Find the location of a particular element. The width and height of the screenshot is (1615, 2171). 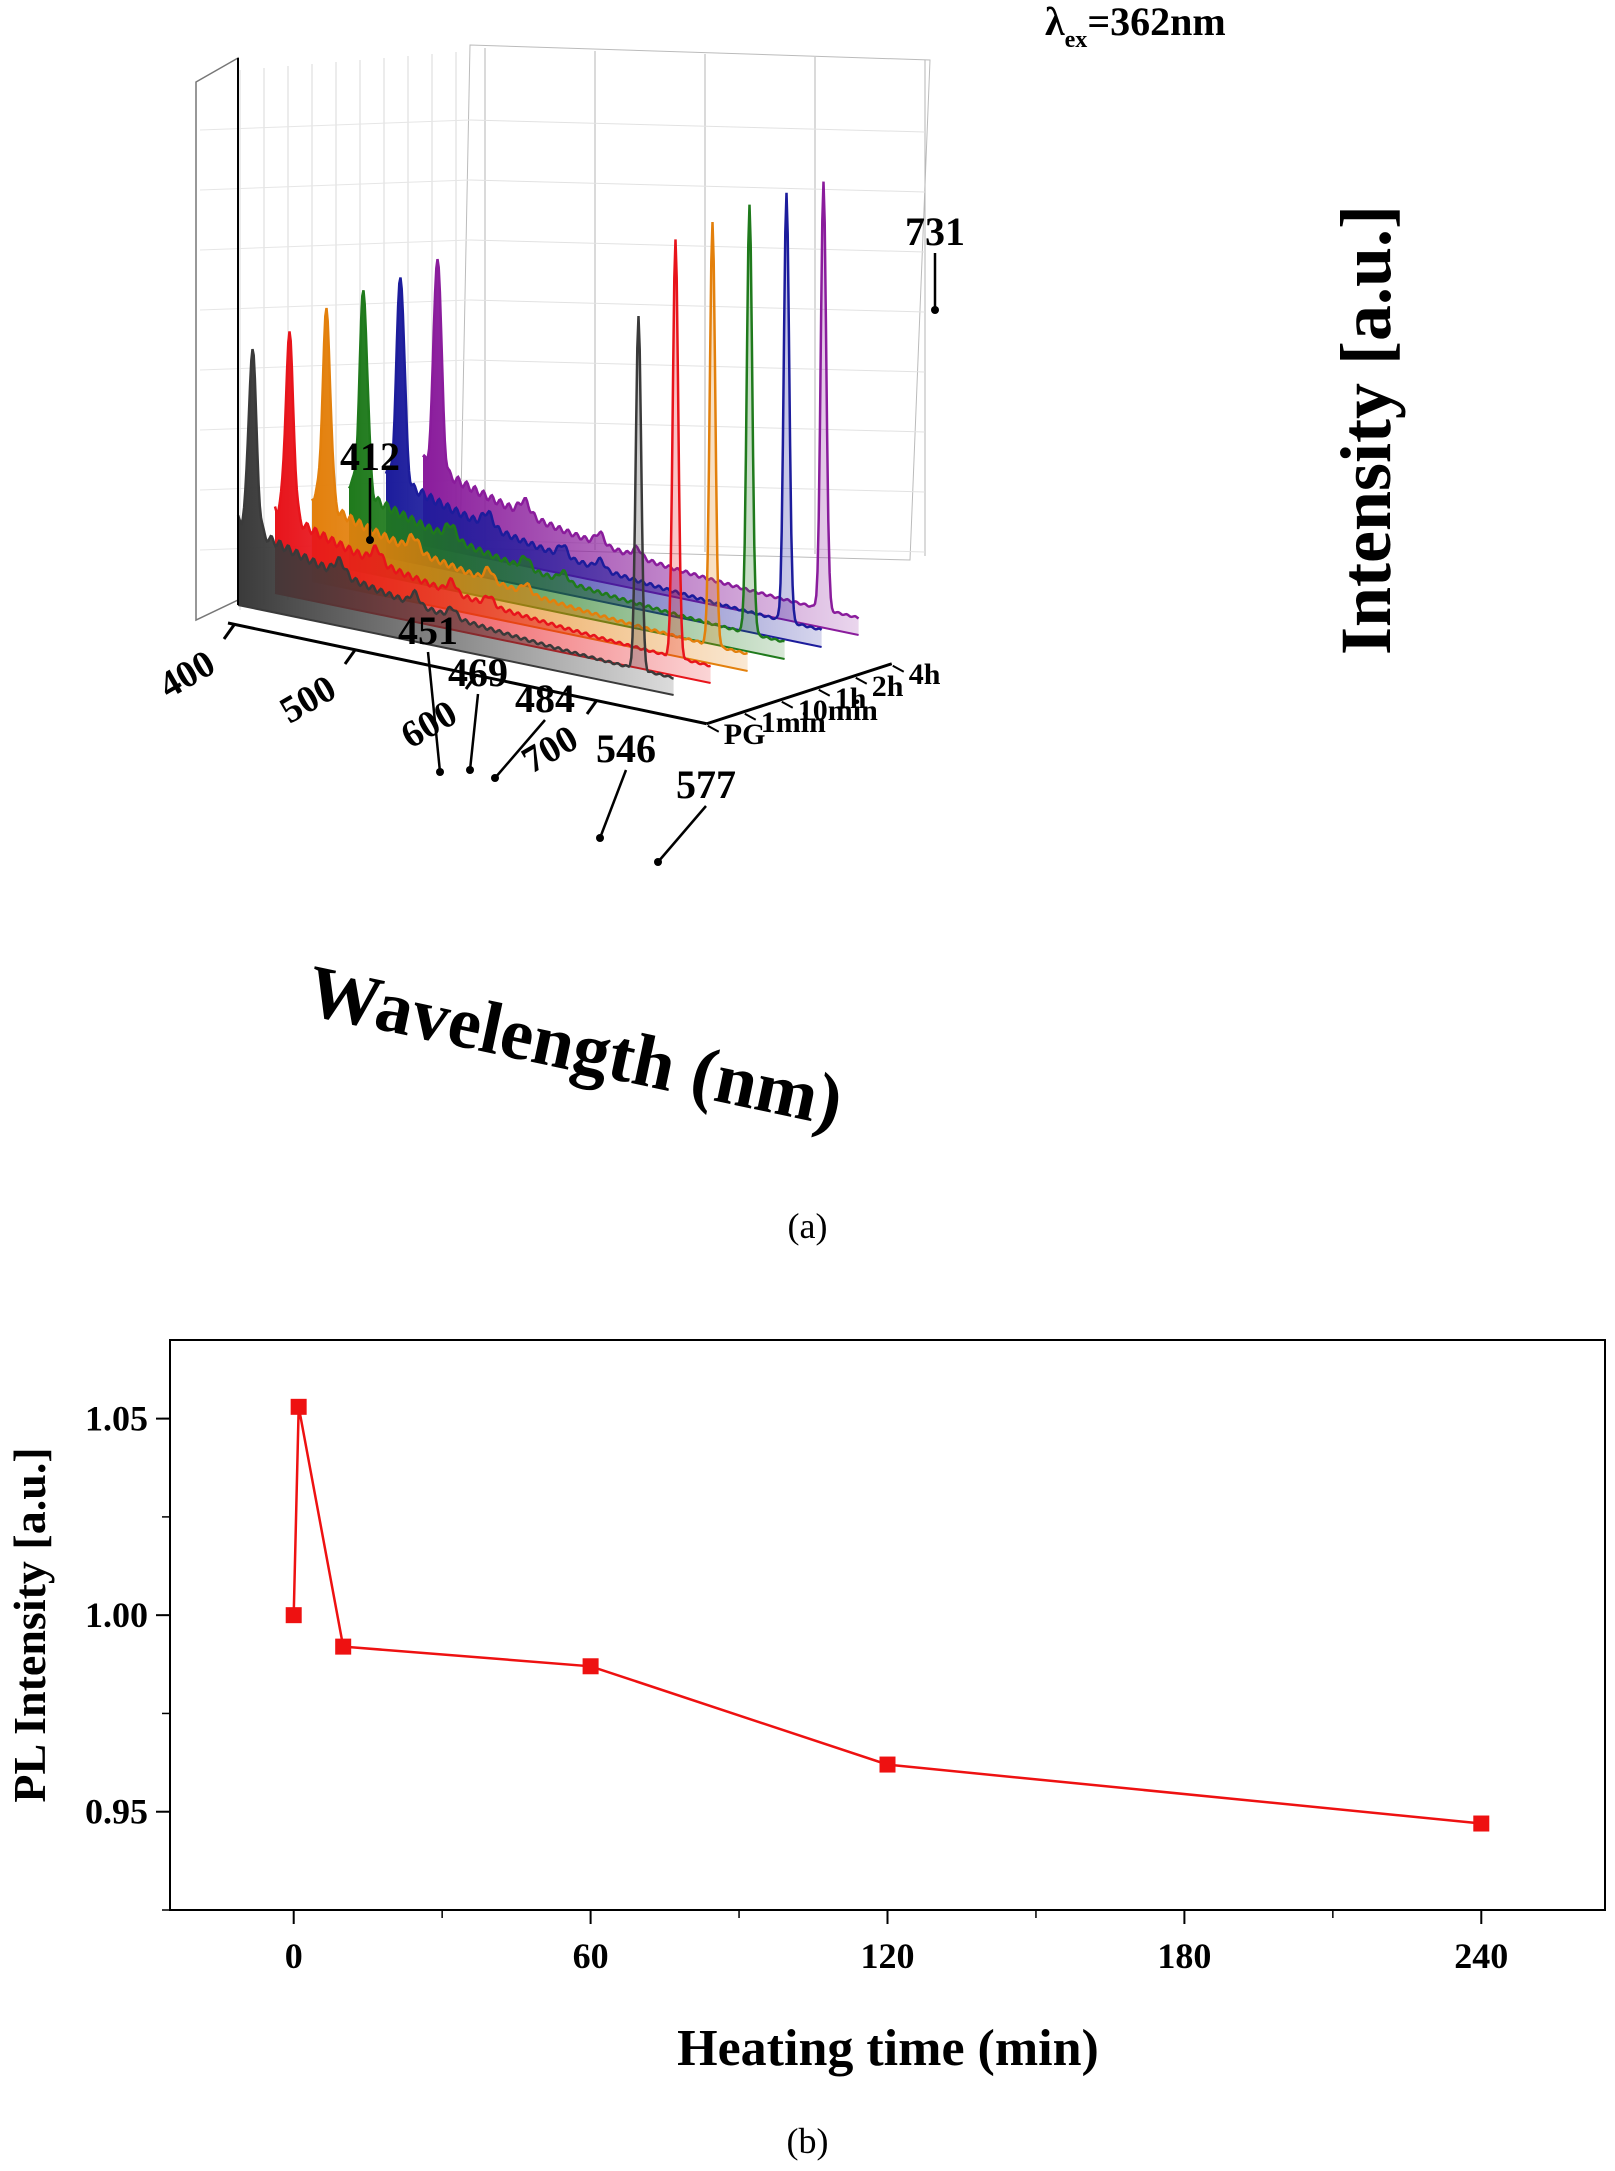

b-series-line is located at coordinates (887, 1615).